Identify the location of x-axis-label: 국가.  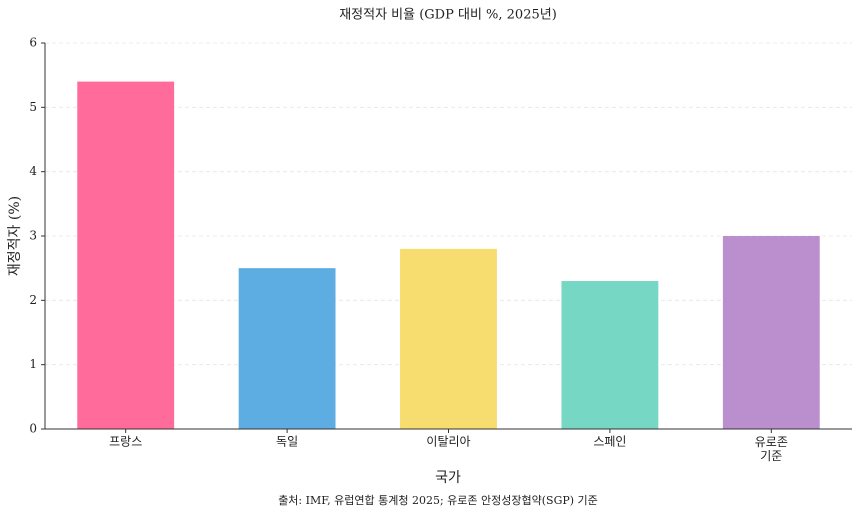
(448, 478).